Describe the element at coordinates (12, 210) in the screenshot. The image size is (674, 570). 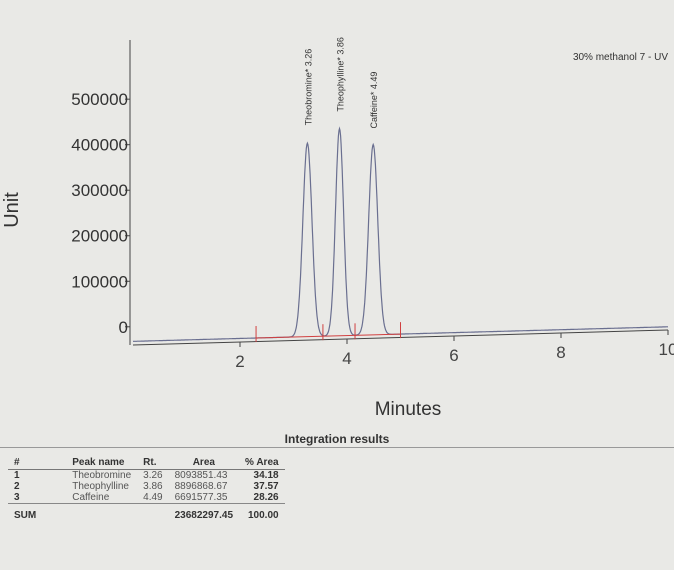
I see `y-axis-label: Unit` at that location.